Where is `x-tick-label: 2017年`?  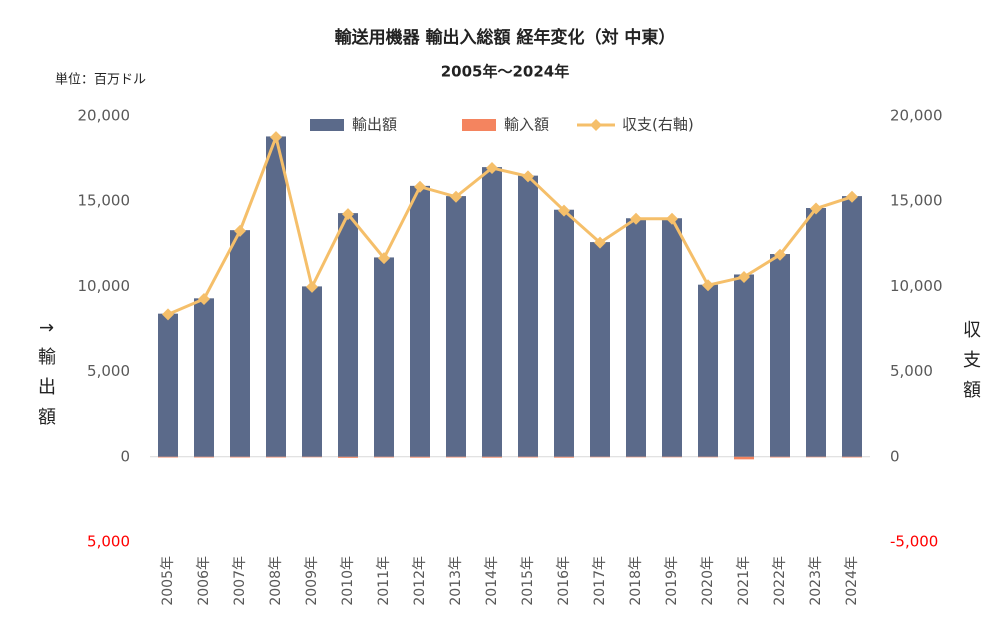
x-tick-label: 2017年 is located at coordinates (600, 581).